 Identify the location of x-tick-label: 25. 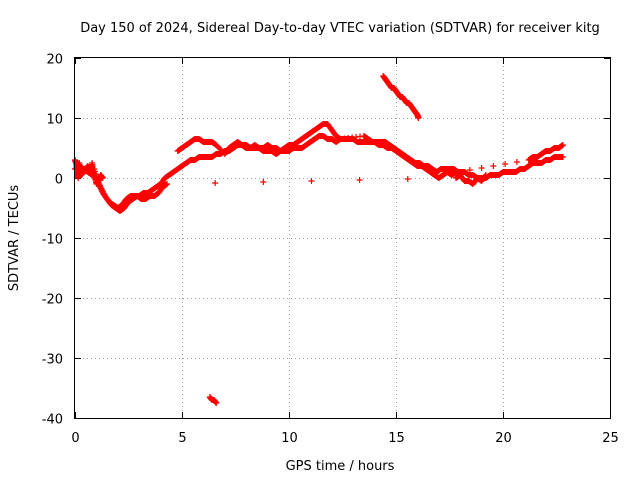
(610, 438).